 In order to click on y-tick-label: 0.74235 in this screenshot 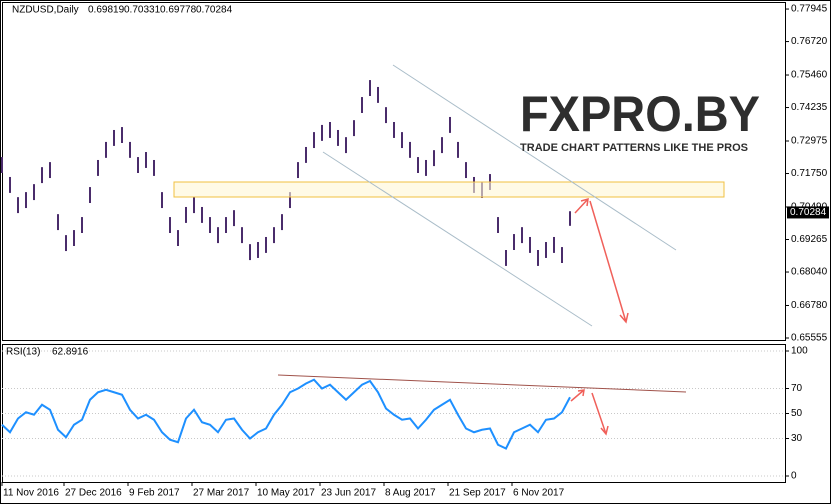, I will do `click(809, 107)`.